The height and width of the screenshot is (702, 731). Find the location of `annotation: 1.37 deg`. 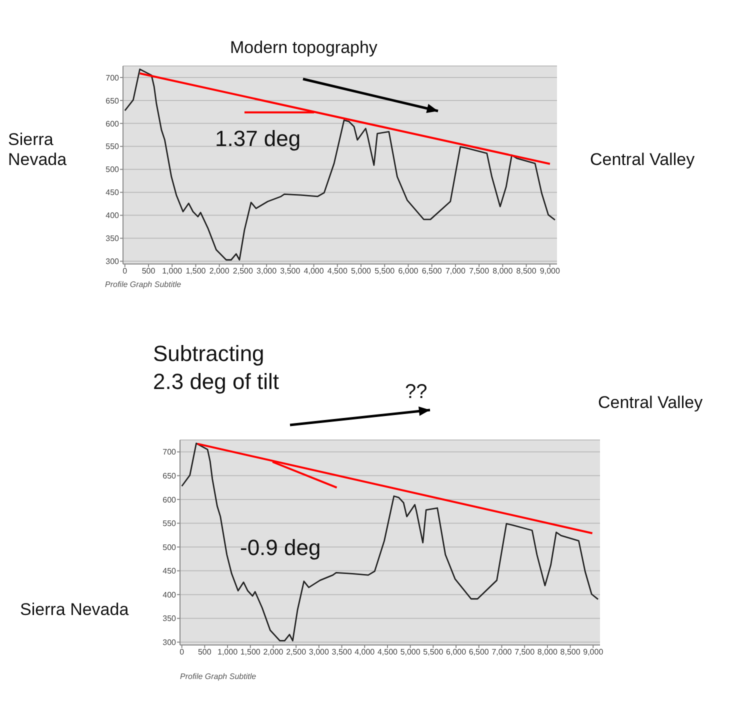

annotation: 1.37 deg is located at coordinates (258, 139).